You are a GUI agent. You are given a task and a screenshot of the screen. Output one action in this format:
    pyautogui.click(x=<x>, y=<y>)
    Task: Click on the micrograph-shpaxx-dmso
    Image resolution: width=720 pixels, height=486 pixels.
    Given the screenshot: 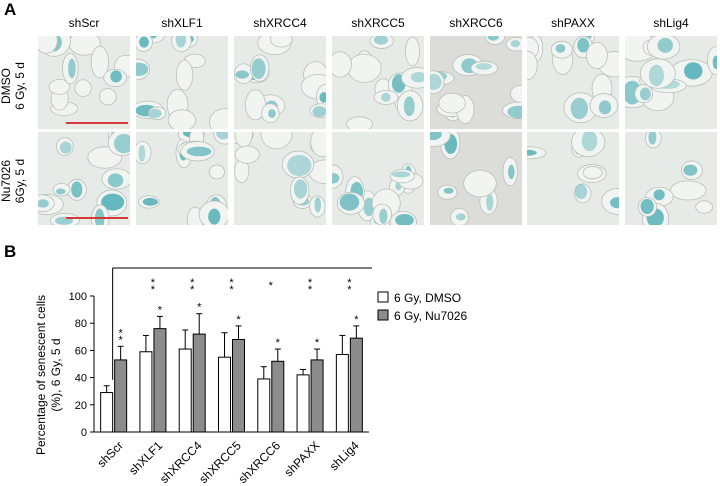 What is the action you would take?
    pyautogui.click(x=573, y=82)
    